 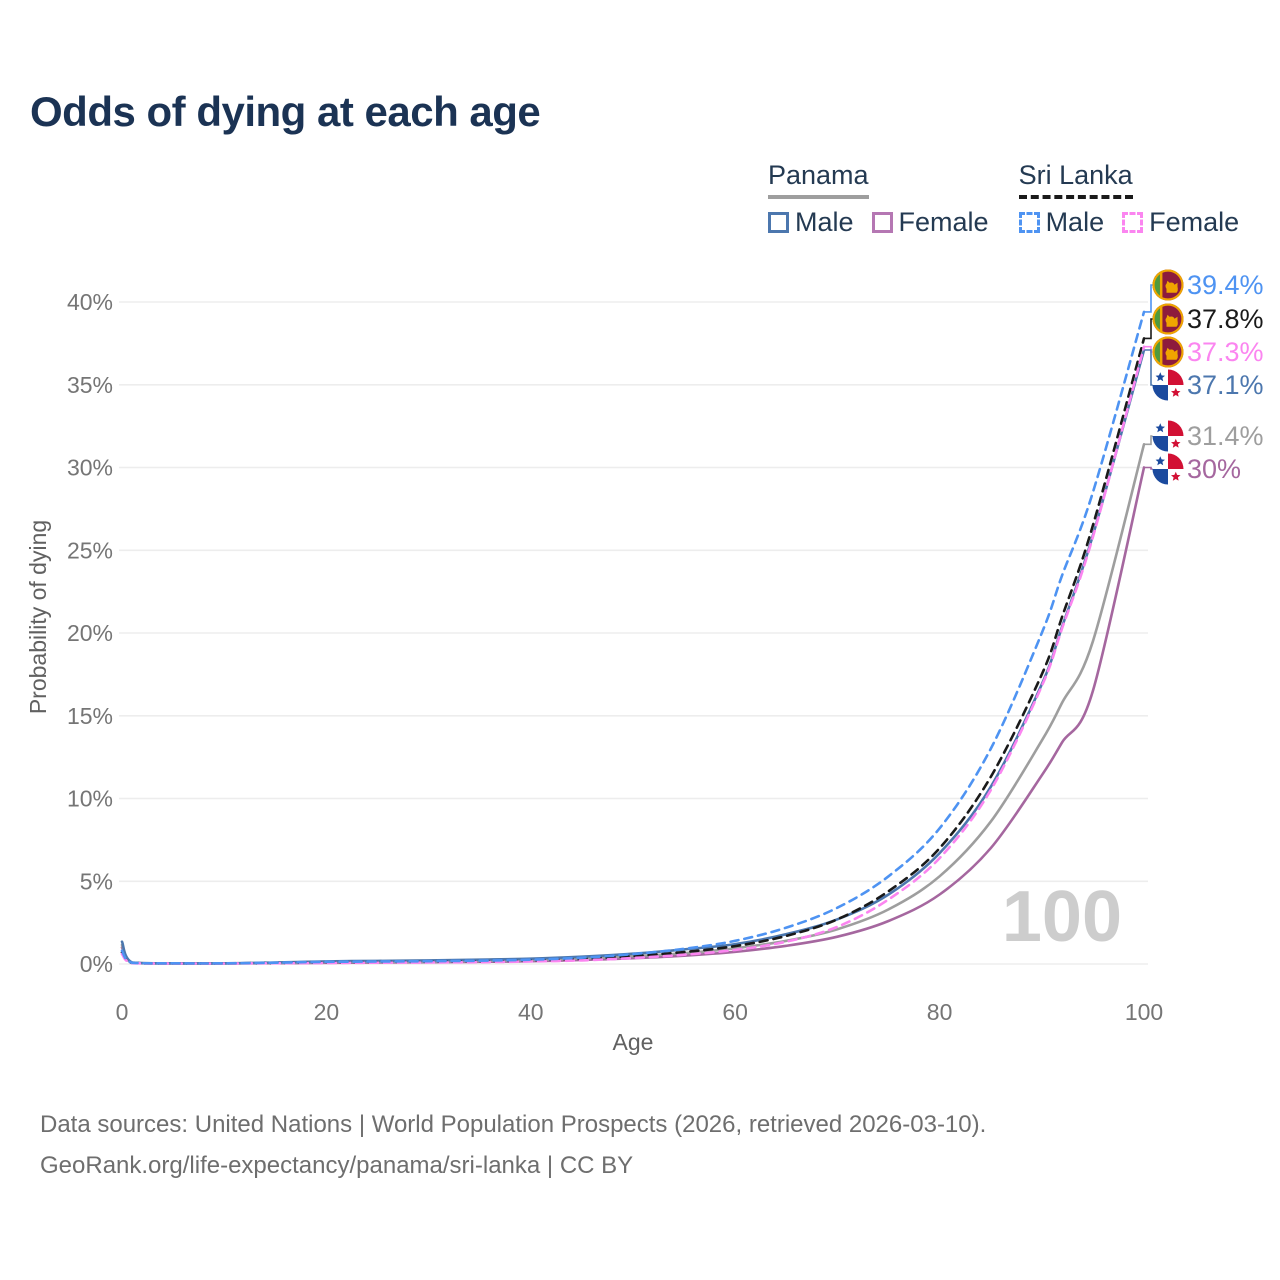 What do you see at coordinates (90, 799) in the screenshot?
I see `y-tick-label: 10%` at bounding box center [90, 799].